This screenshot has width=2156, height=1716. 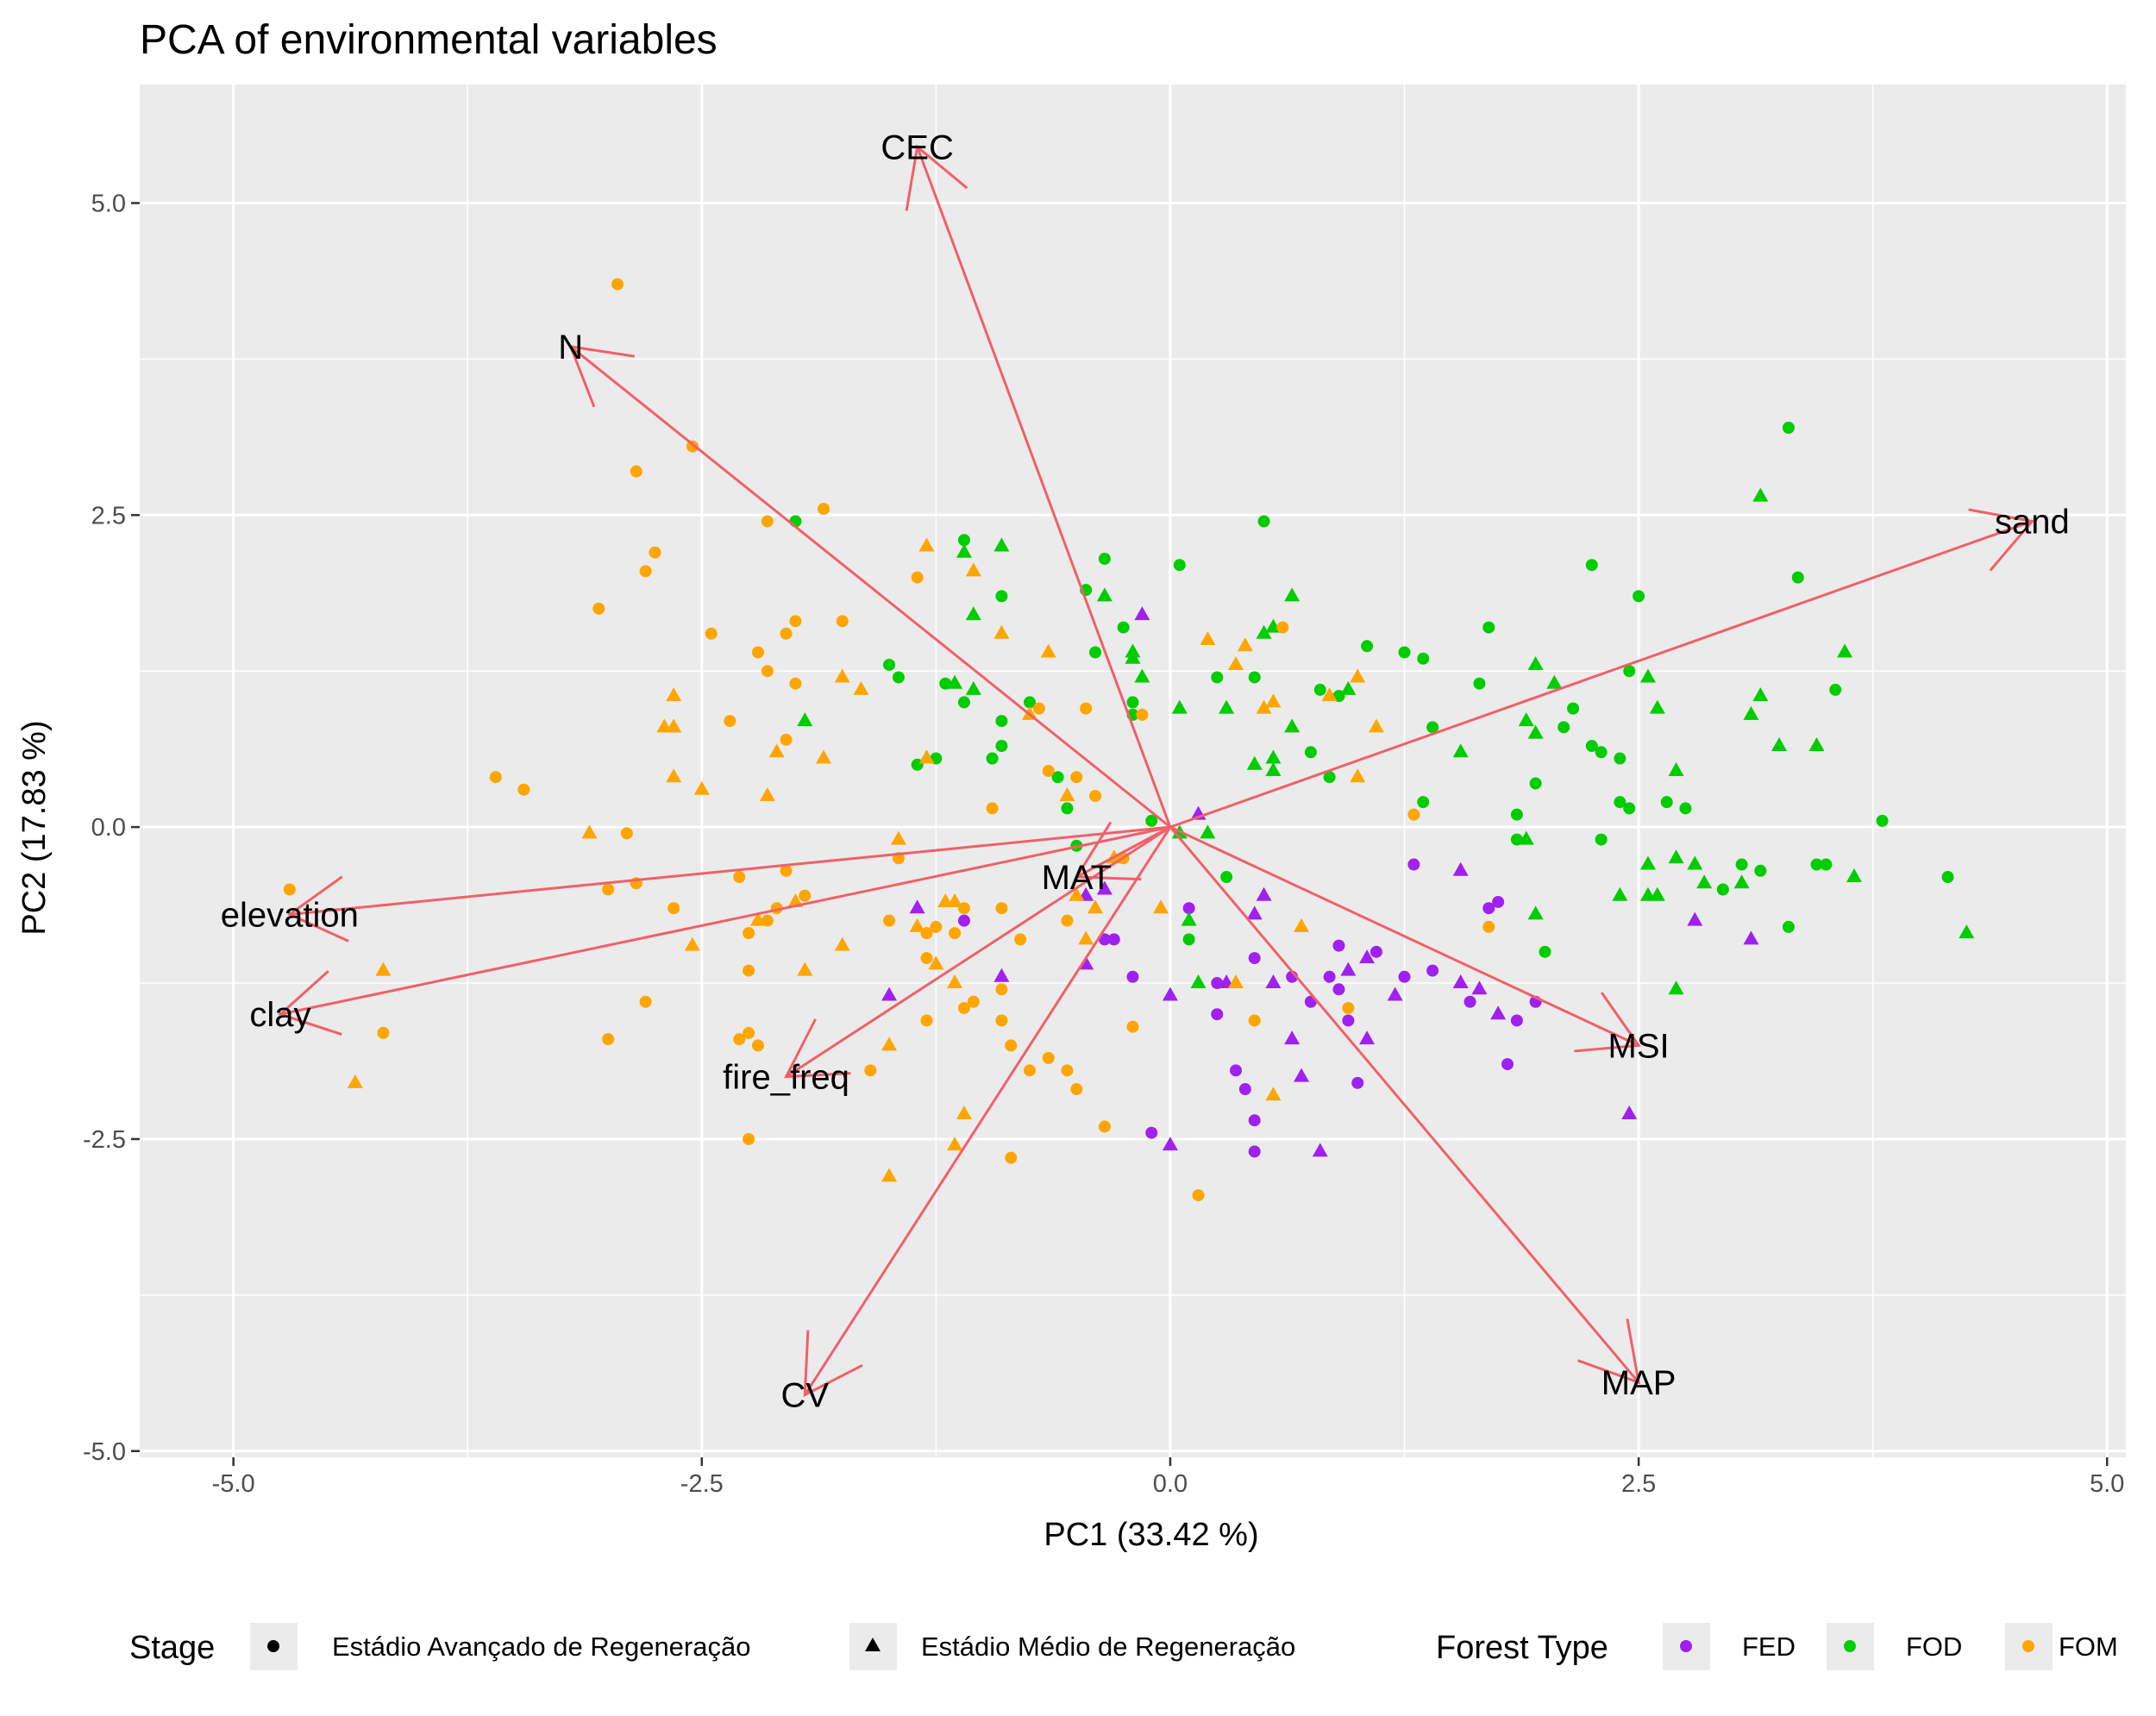 I want to click on legend-forest-type-title: Forest Type, so click(x=1522, y=1648).